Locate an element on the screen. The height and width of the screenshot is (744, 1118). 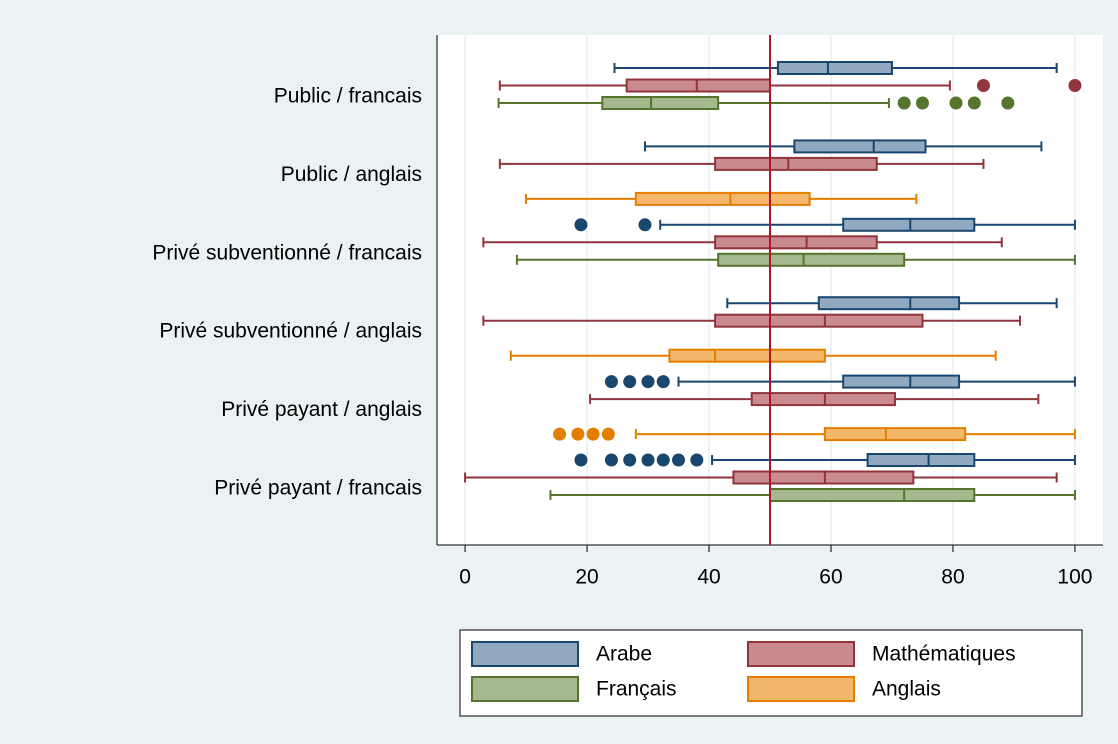
x-tick-label: 40 is located at coordinates (708, 577).